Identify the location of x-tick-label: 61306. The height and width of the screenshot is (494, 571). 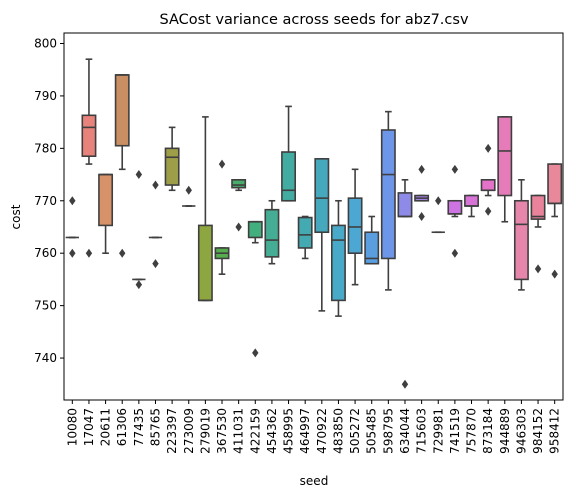
(122, 427).